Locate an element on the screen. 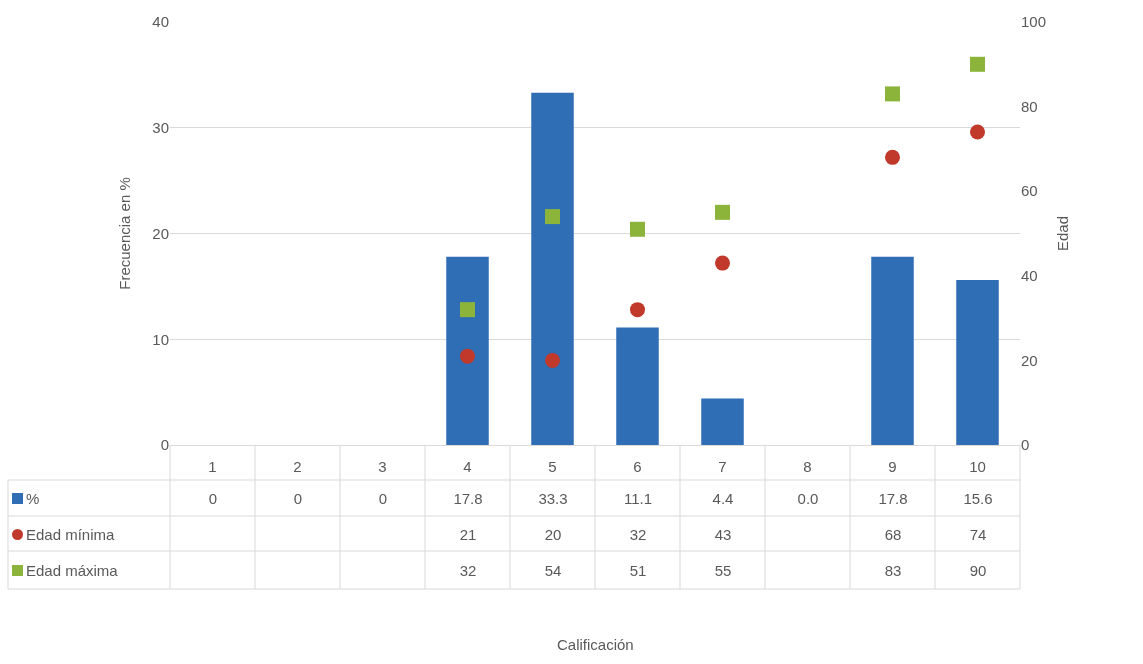 This screenshot has width=1143, height=664. x-tick-label: 10 is located at coordinates (977, 466).